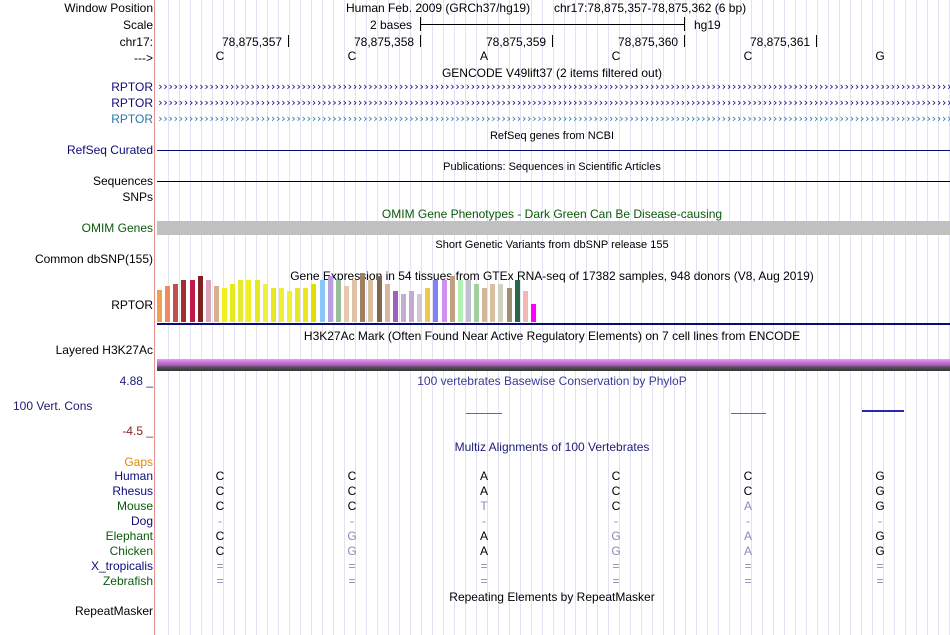 Image resolution: width=950 pixels, height=635 pixels. I want to click on dbsnp-track-label: Common dbSNP(155), so click(93, 259).